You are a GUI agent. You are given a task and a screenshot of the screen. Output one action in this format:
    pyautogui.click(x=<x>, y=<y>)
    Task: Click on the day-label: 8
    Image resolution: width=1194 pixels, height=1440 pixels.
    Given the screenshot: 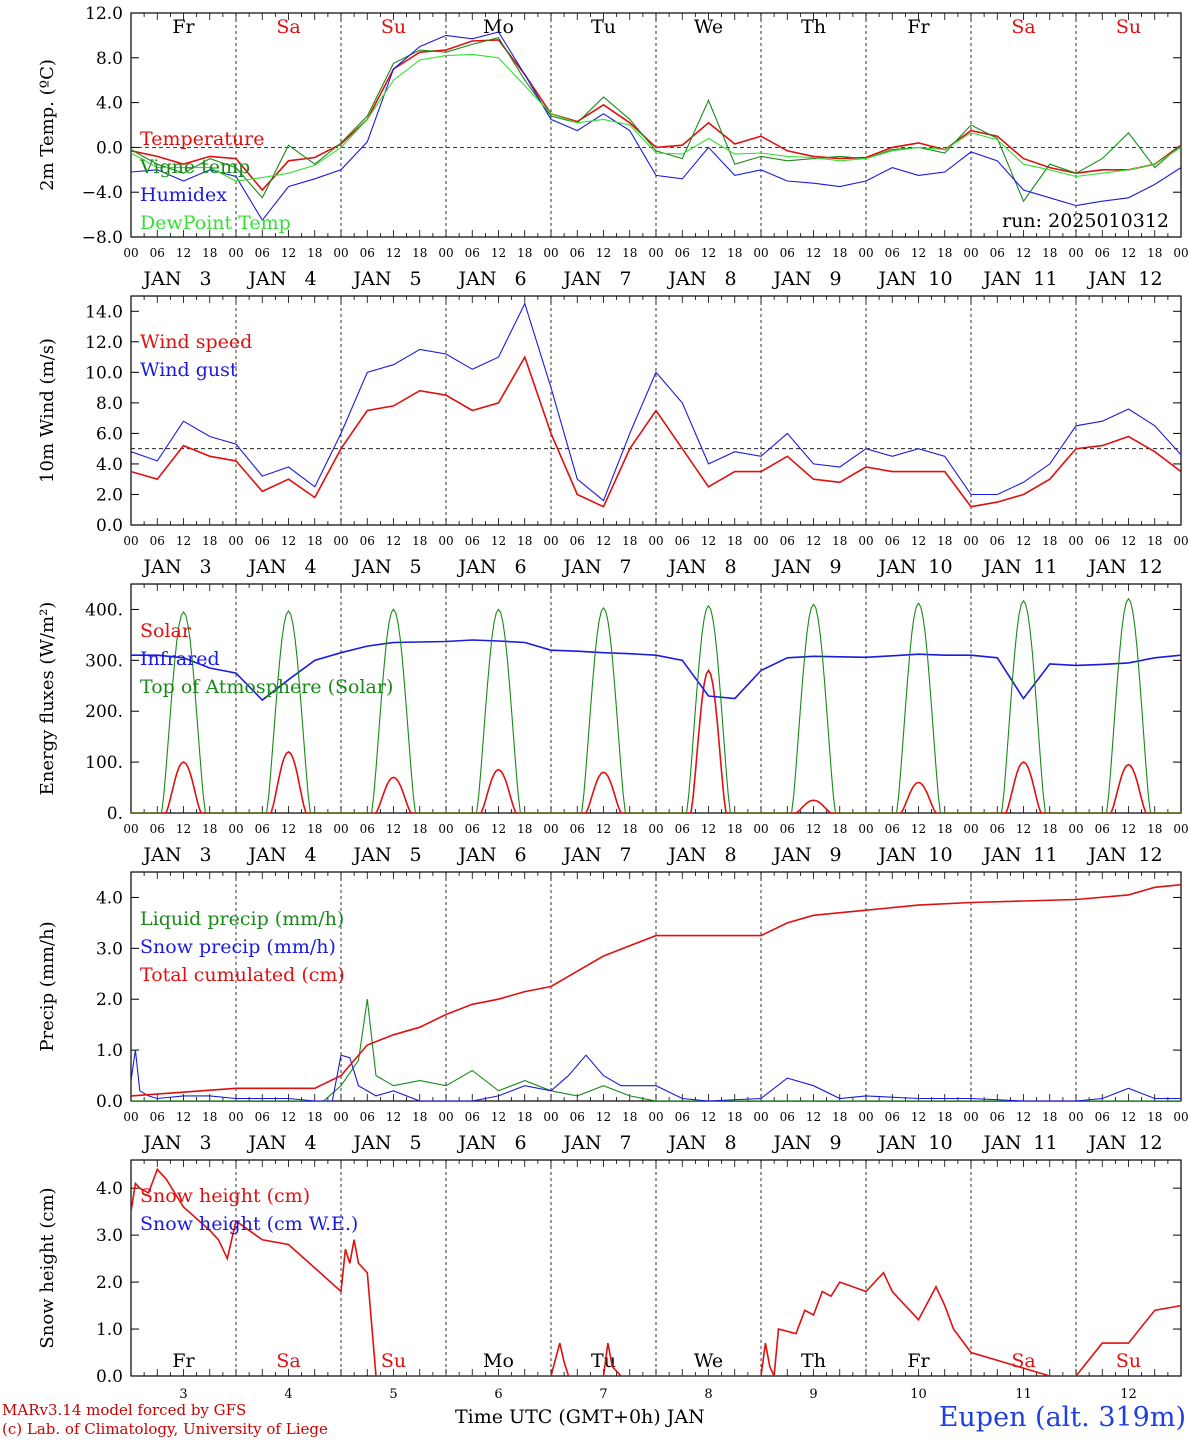 What is the action you would take?
    pyautogui.click(x=730, y=855)
    